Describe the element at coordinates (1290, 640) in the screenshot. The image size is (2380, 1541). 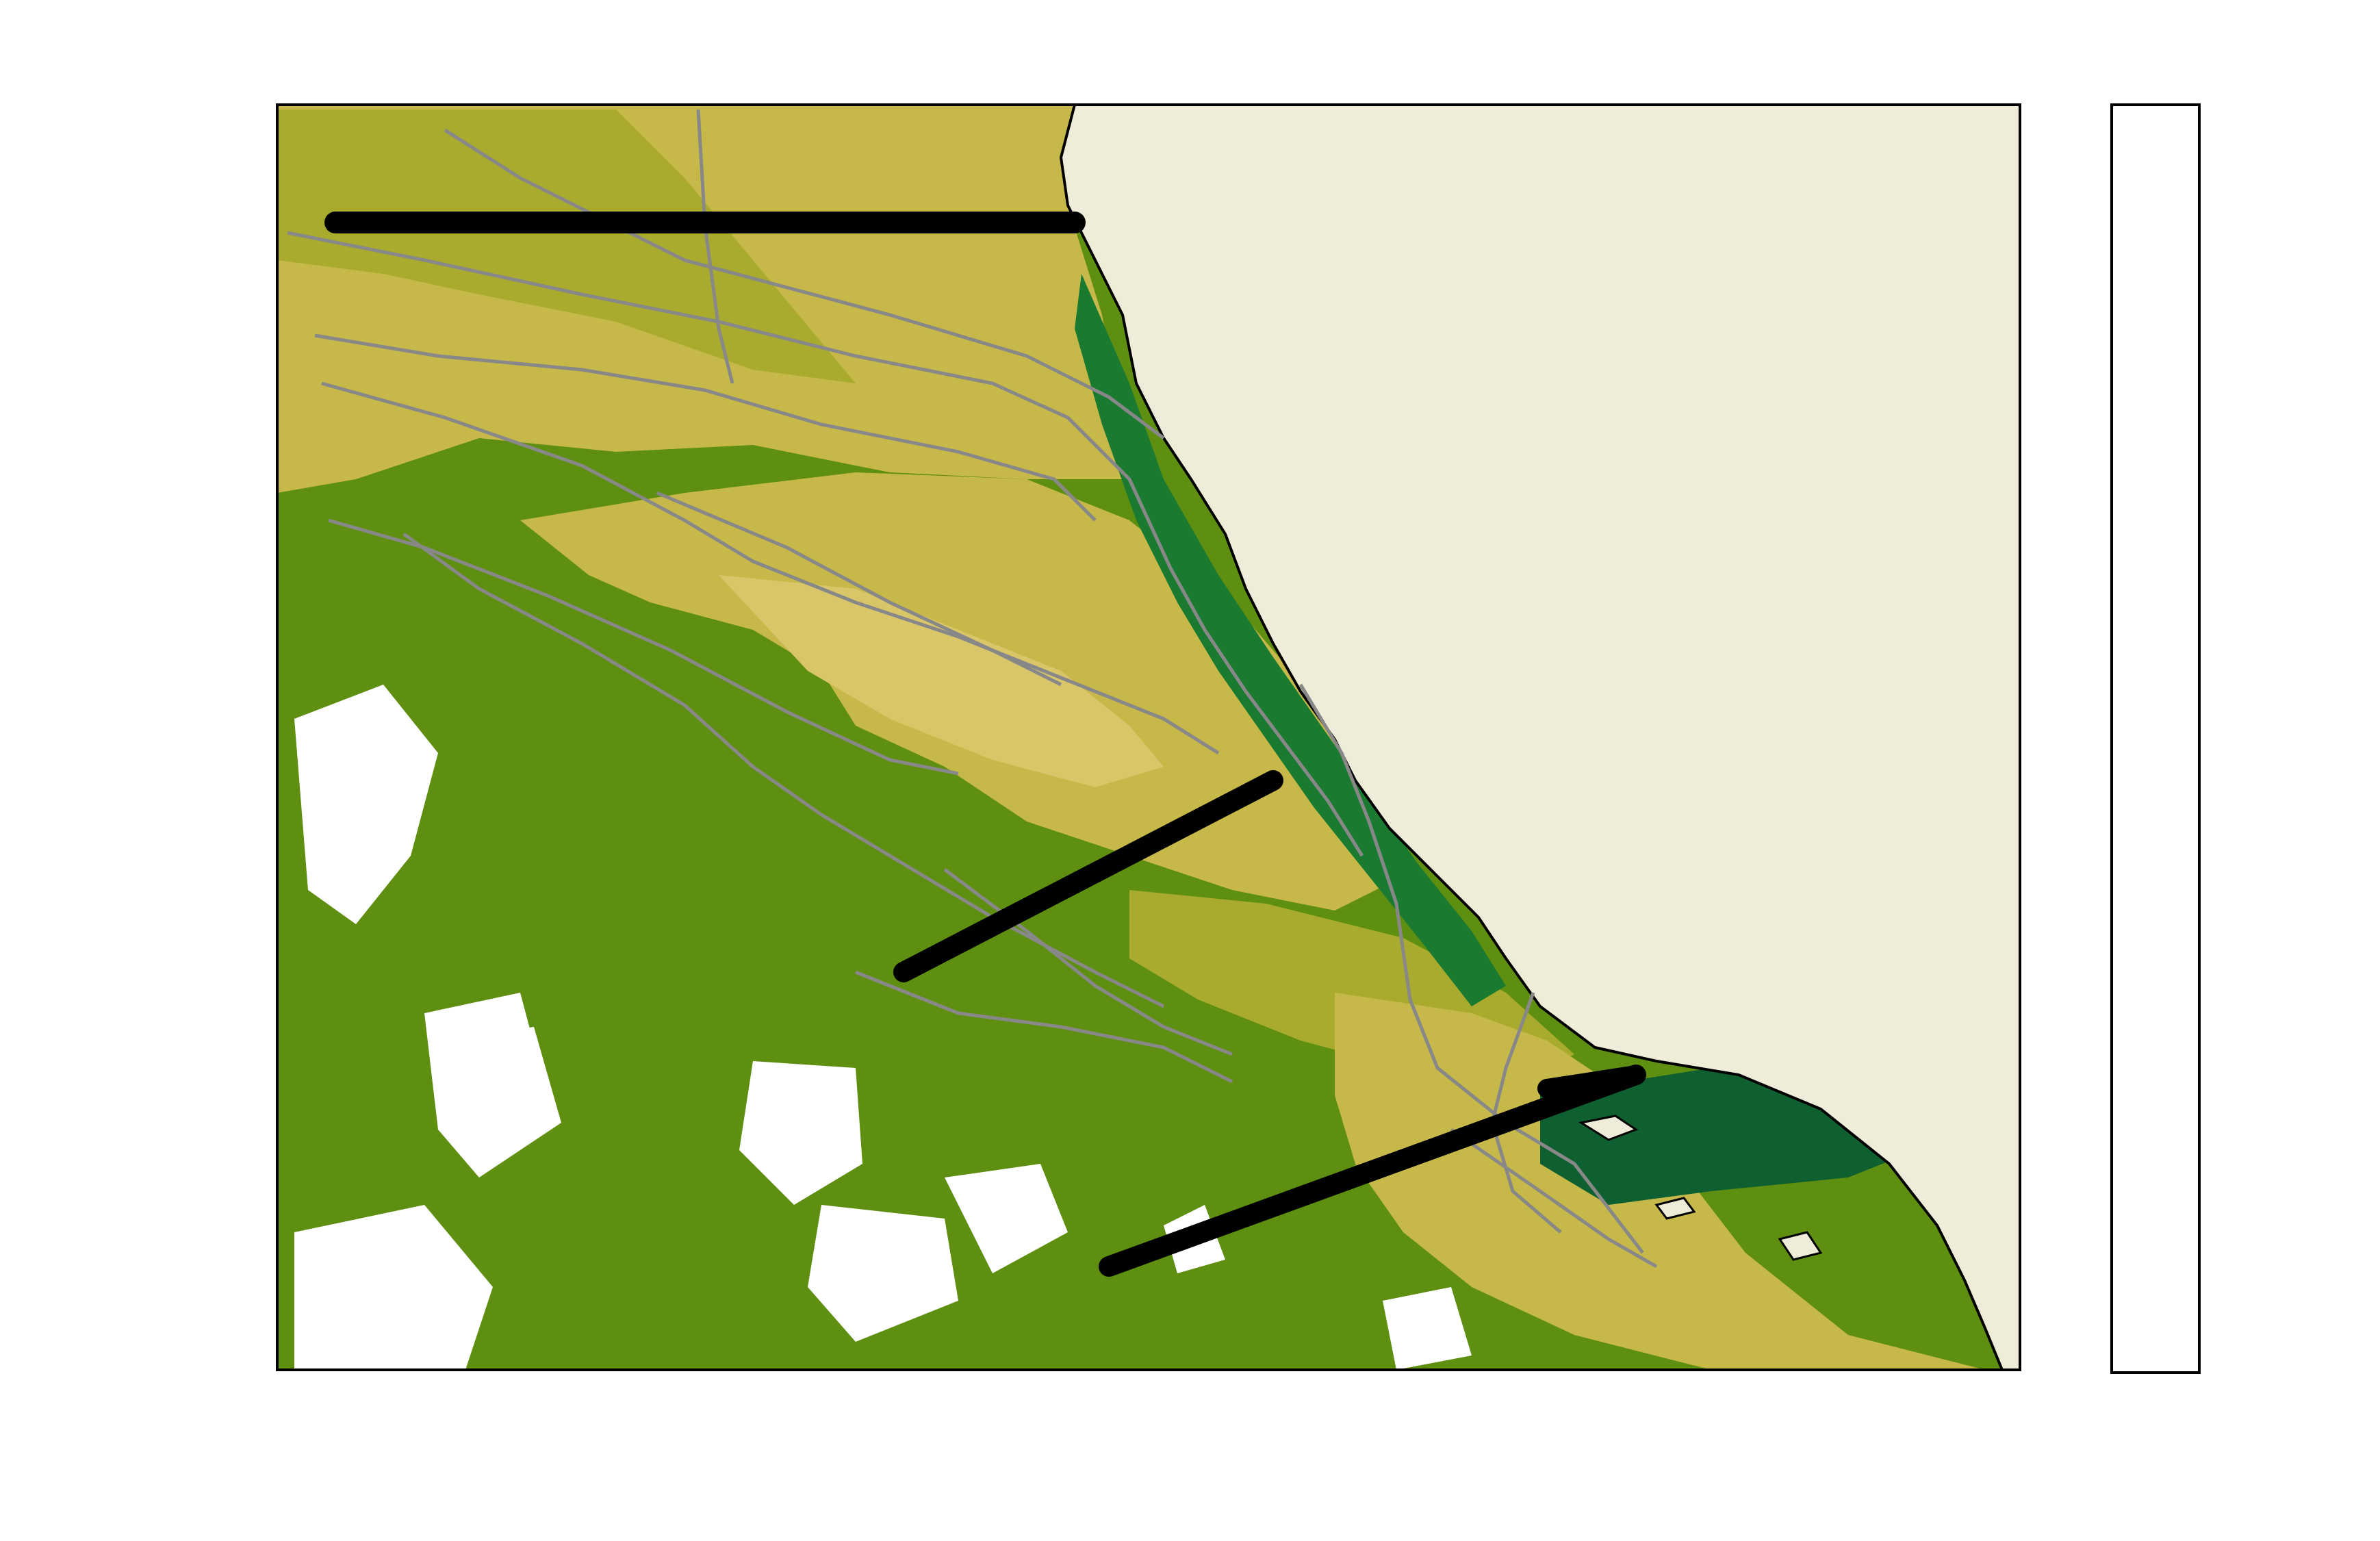
I see `field-patch-coastal` at that location.